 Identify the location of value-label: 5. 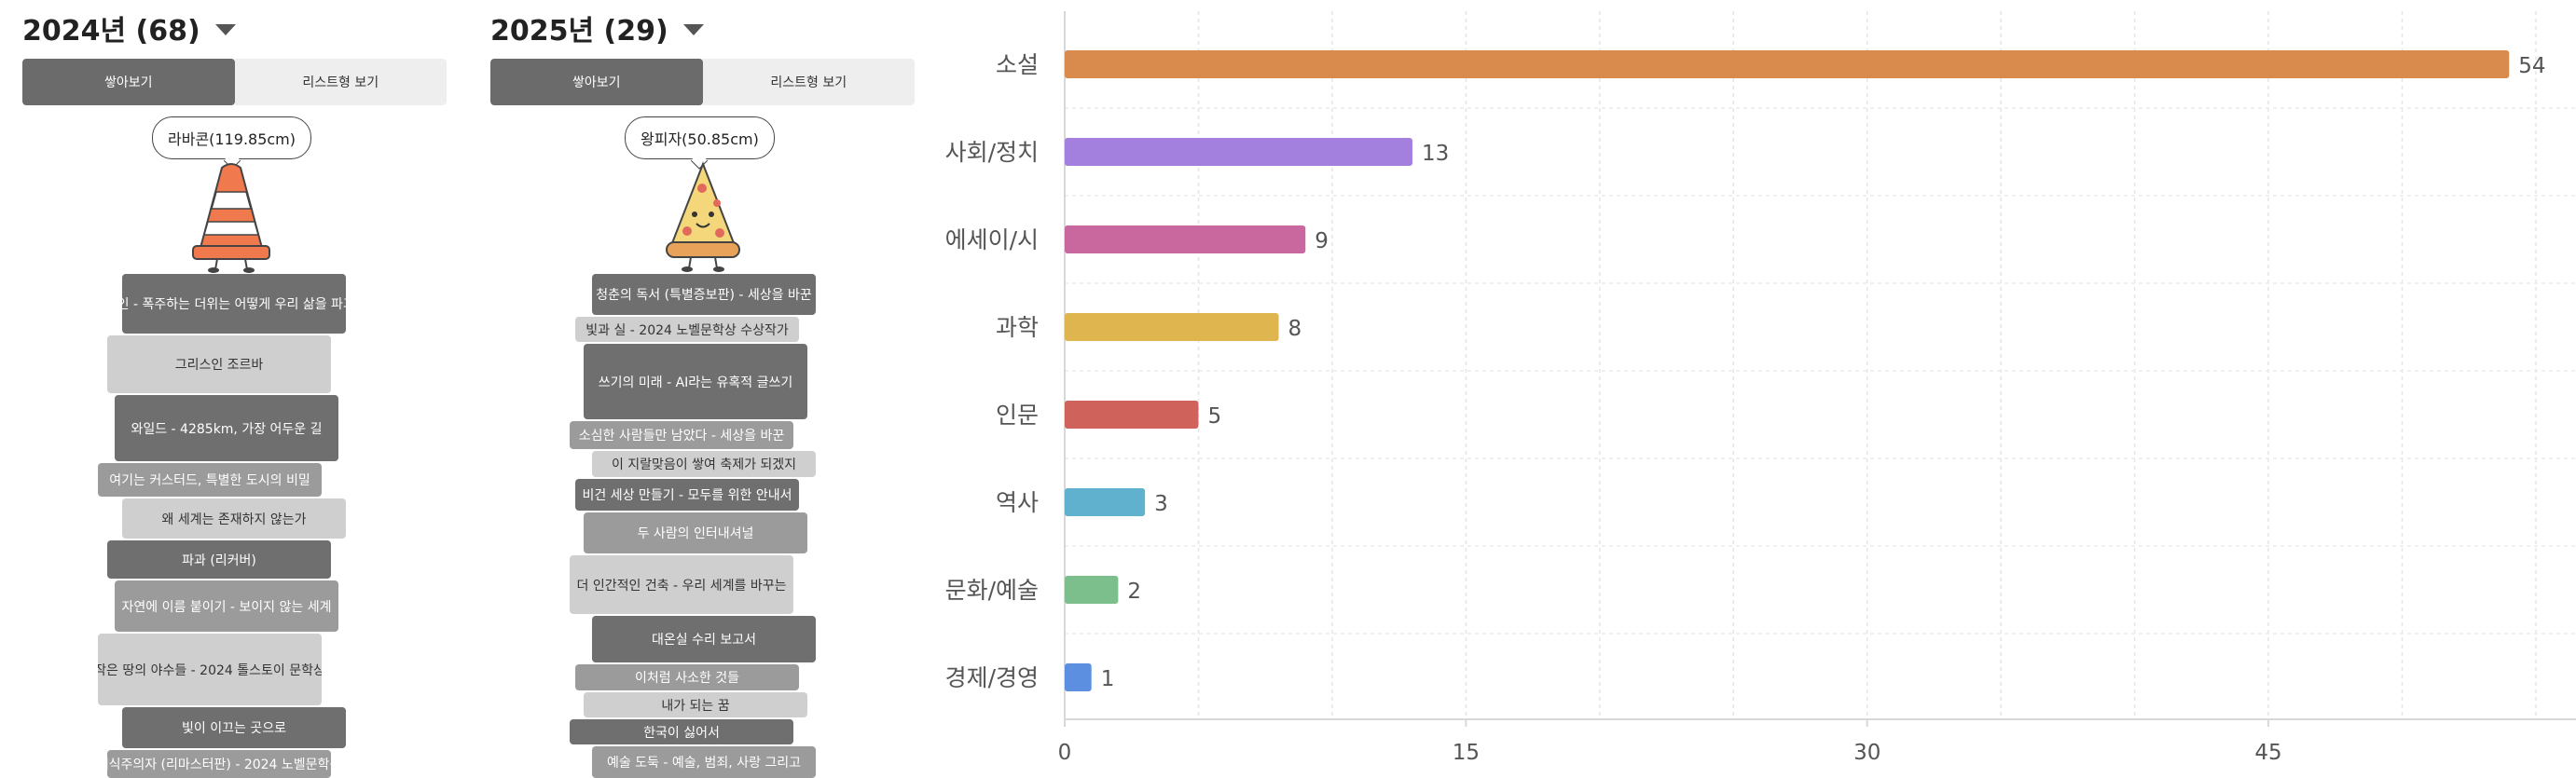
(1214, 416).